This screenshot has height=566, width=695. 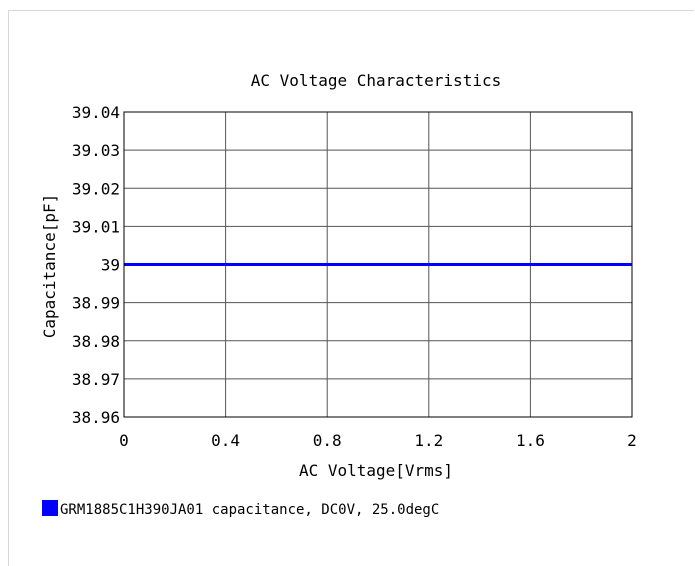 What do you see at coordinates (632, 440) in the screenshot?
I see `x-tick-label: 2` at bounding box center [632, 440].